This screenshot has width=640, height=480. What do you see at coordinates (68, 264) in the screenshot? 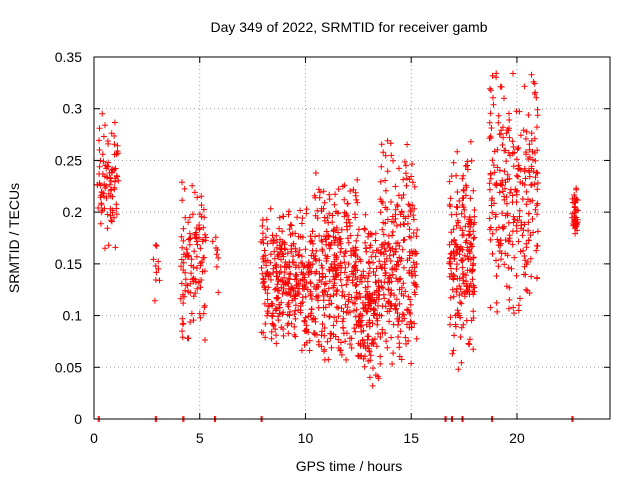
I see `y-tick-label: 0.15` at bounding box center [68, 264].